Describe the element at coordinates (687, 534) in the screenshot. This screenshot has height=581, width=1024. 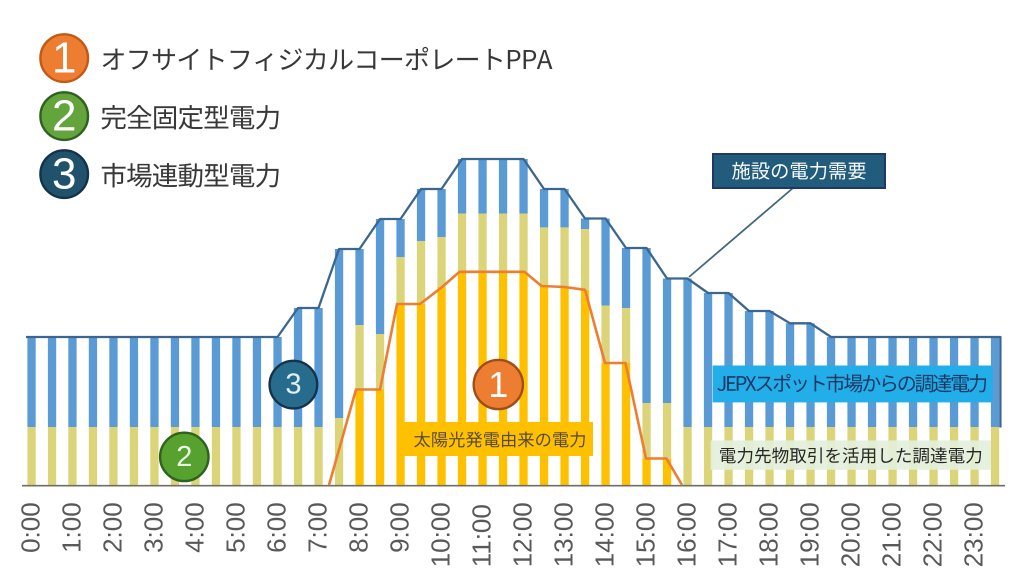
I see `svg-text: 16:00` at that location.